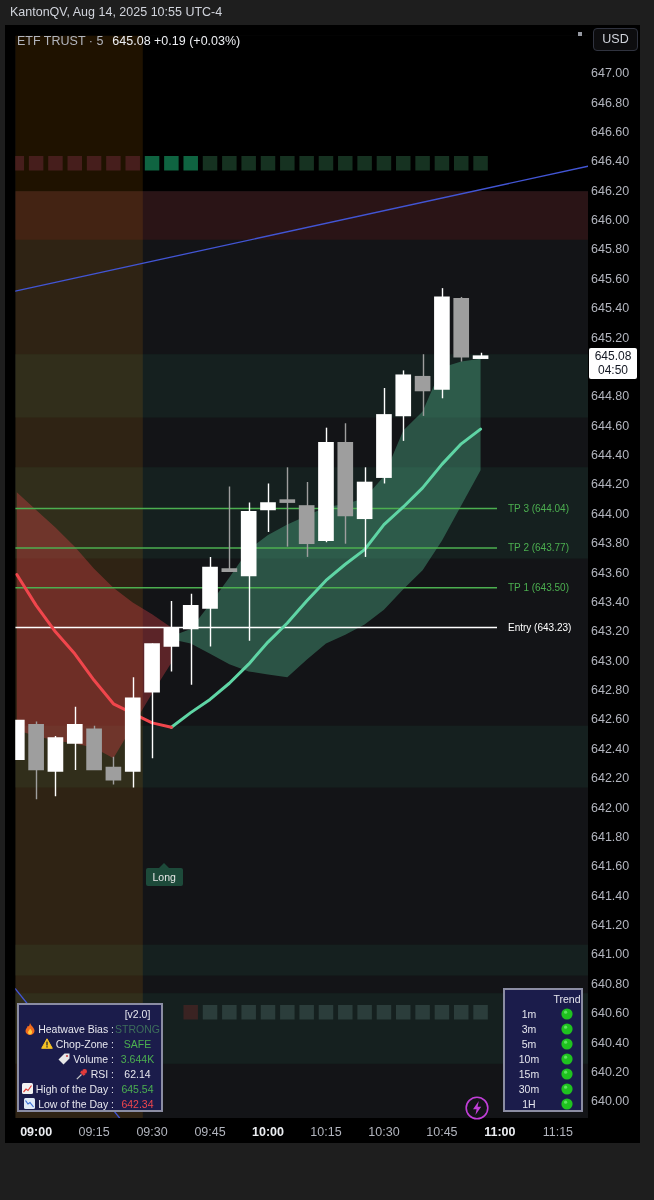  What do you see at coordinates (610, 660) in the screenshot?
I see `y-tick-label: 643.00` at bounding box center [610, 660].